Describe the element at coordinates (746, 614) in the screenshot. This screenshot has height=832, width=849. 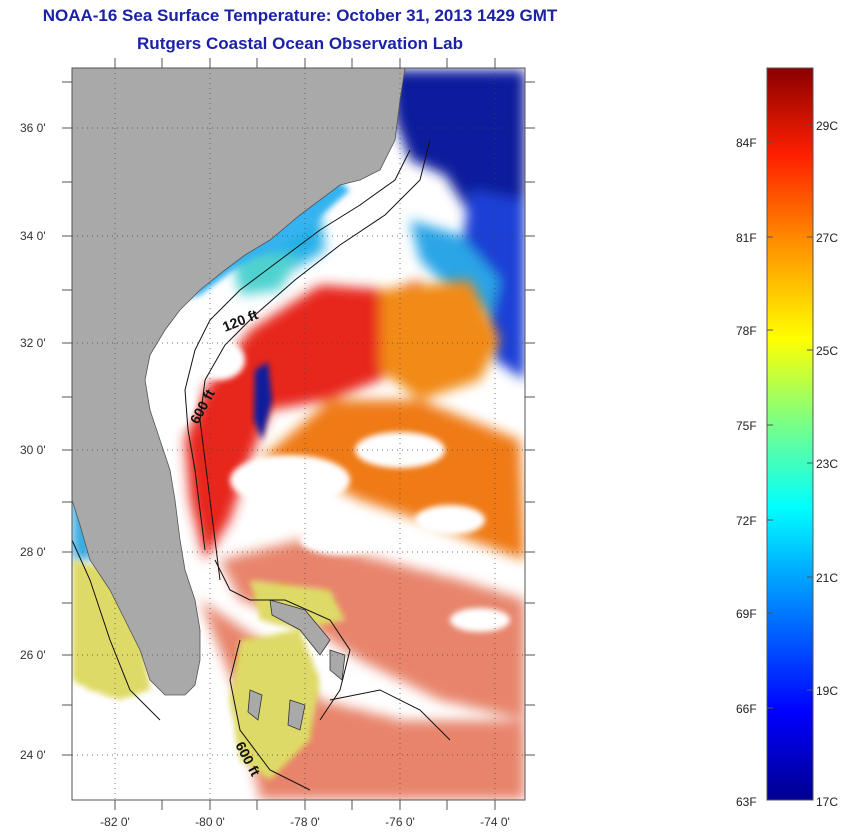
I see `colorbar-f-label-69: 69F` at that location.